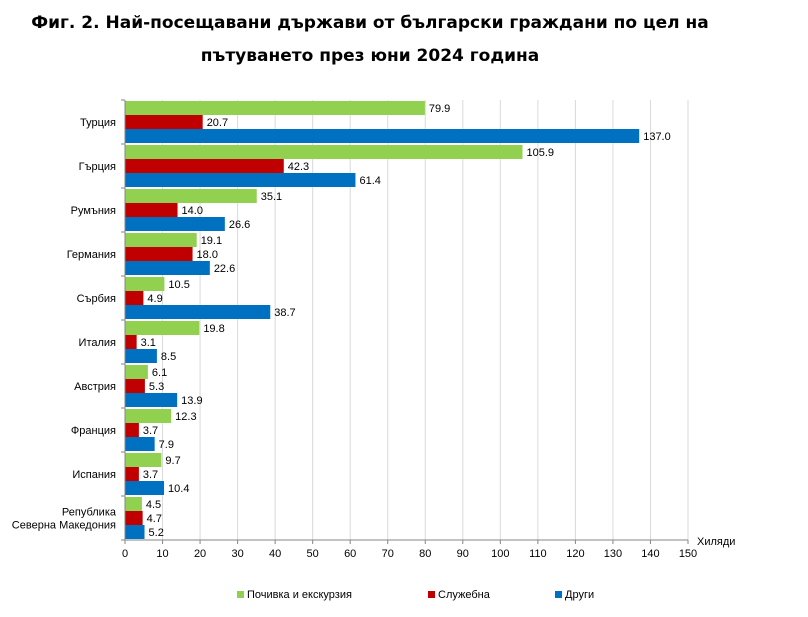 This screenshot has width=808, height=617. I want to click on x-tick-label: 20, so click(200, 554).